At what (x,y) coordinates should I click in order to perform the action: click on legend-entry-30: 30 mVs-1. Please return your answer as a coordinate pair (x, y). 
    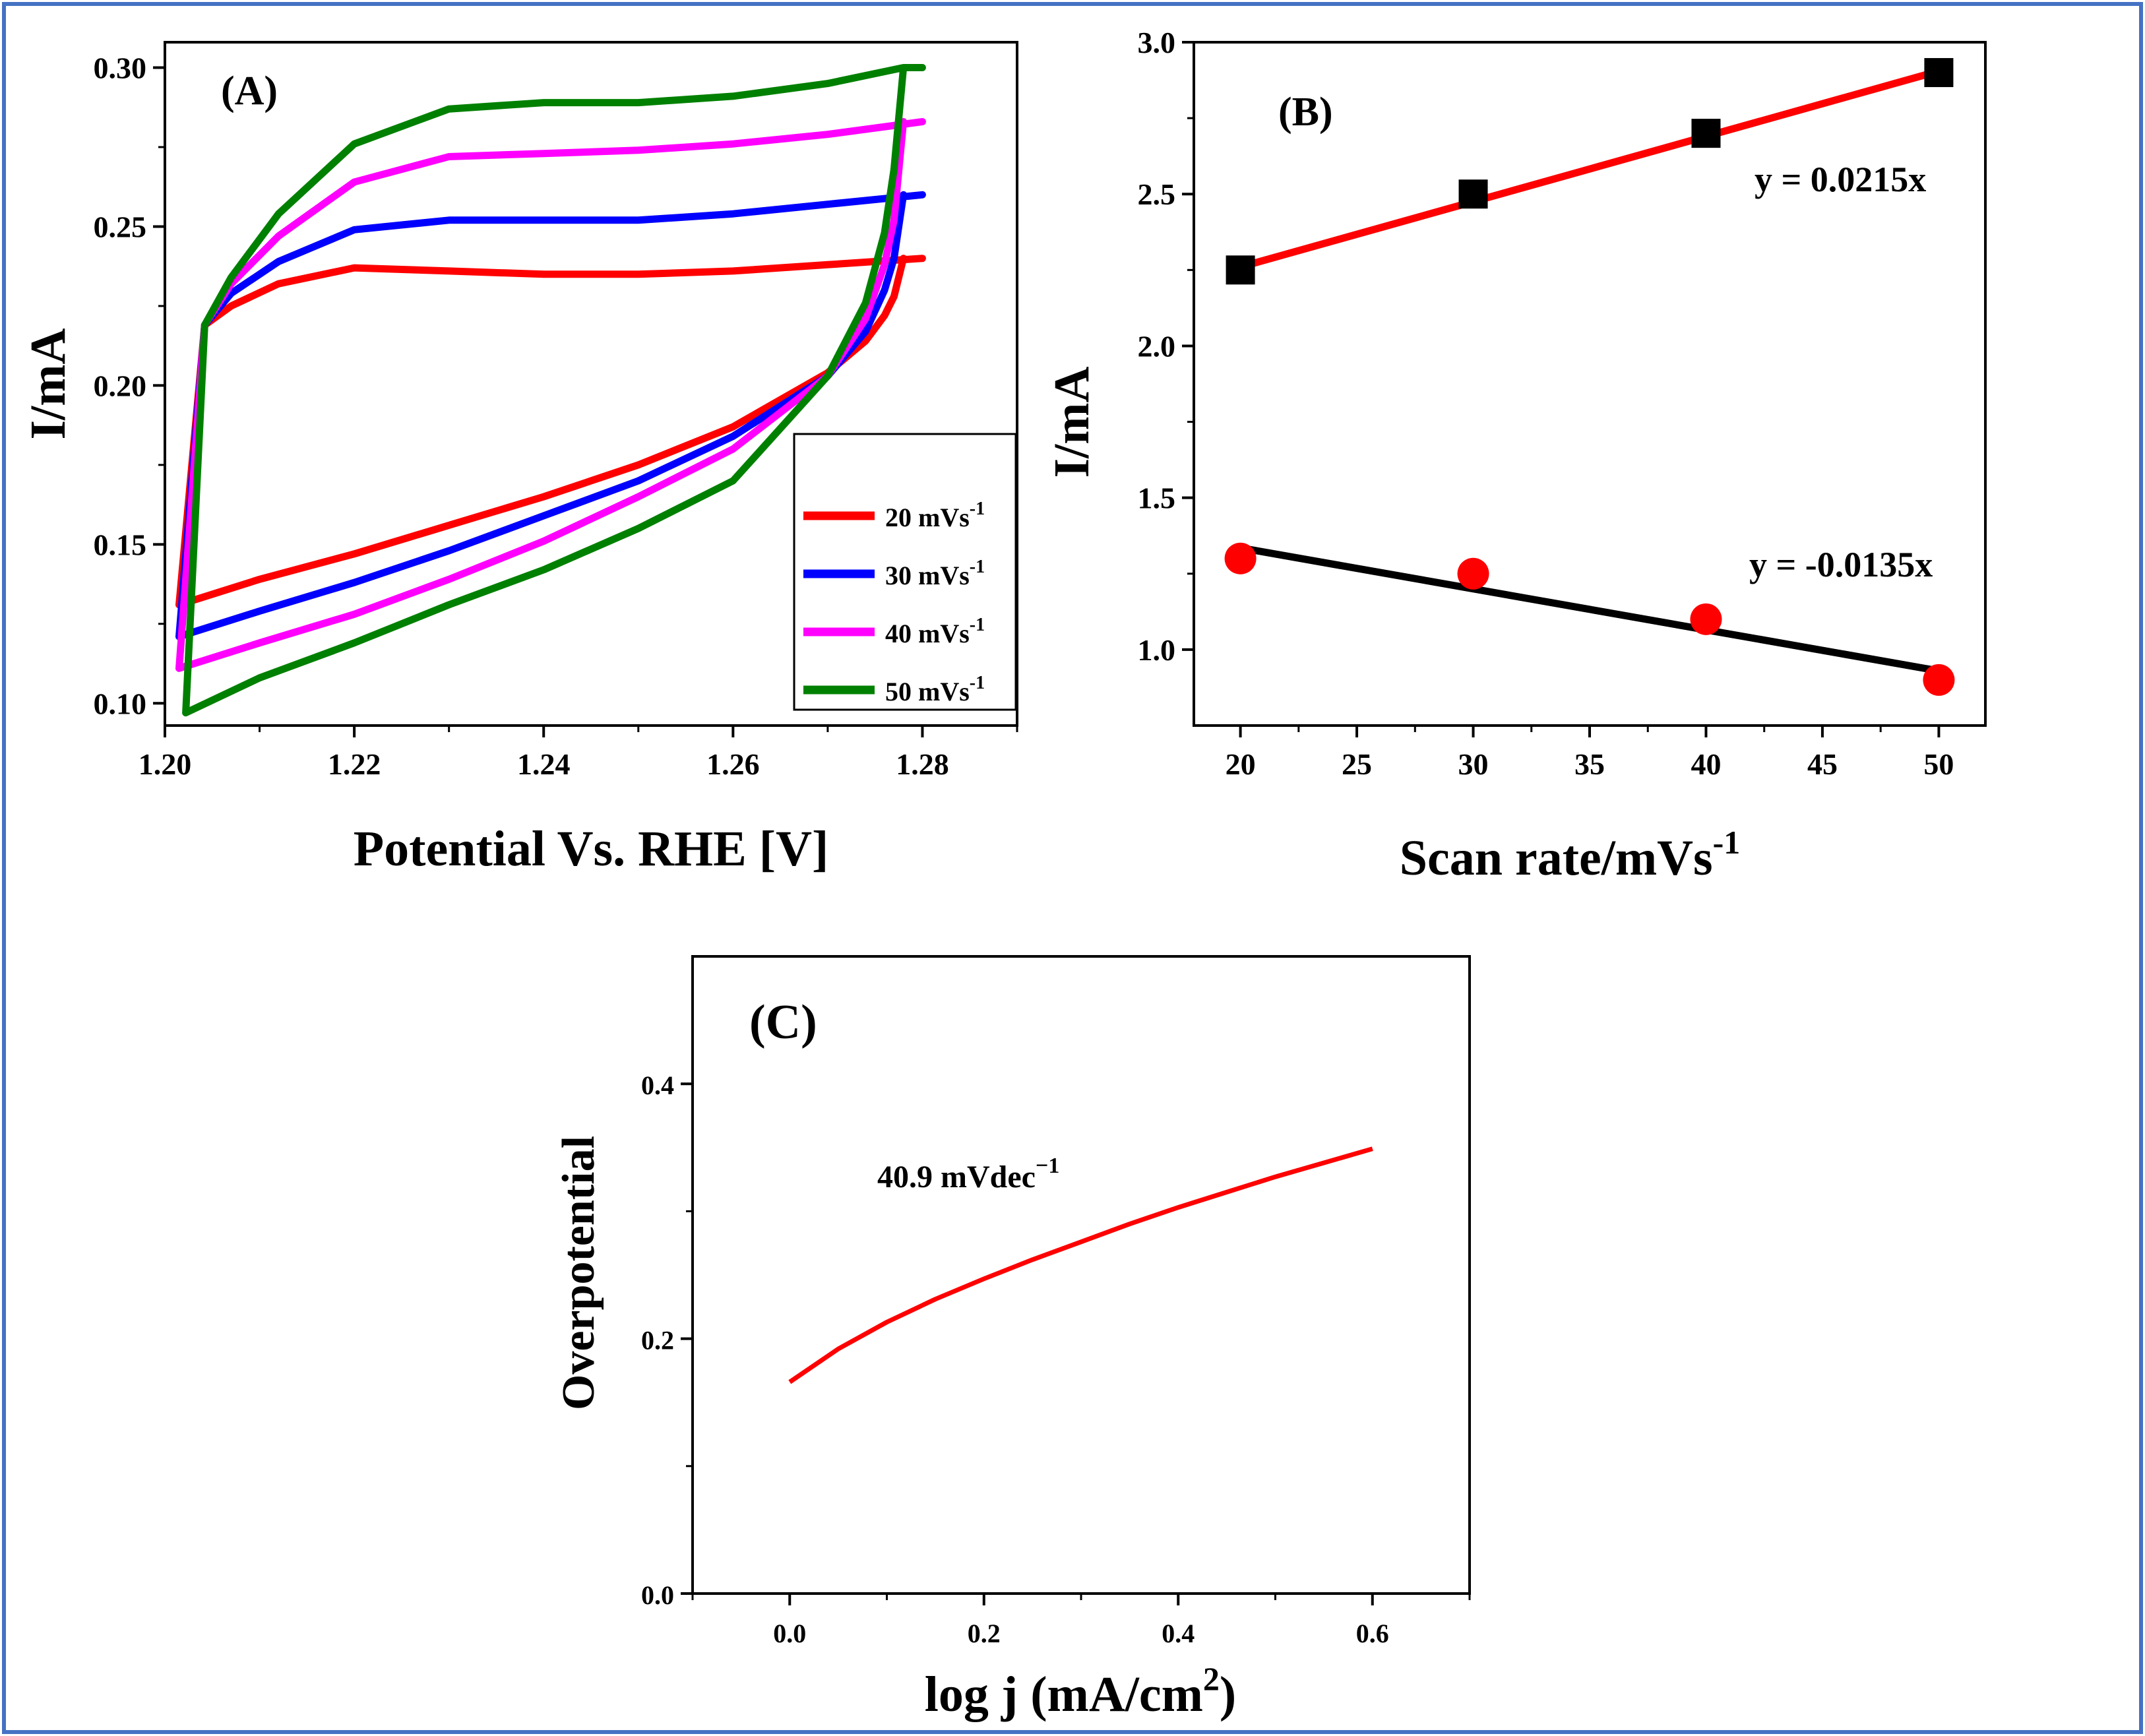
    Looking at the image, I should click on (935, 573).